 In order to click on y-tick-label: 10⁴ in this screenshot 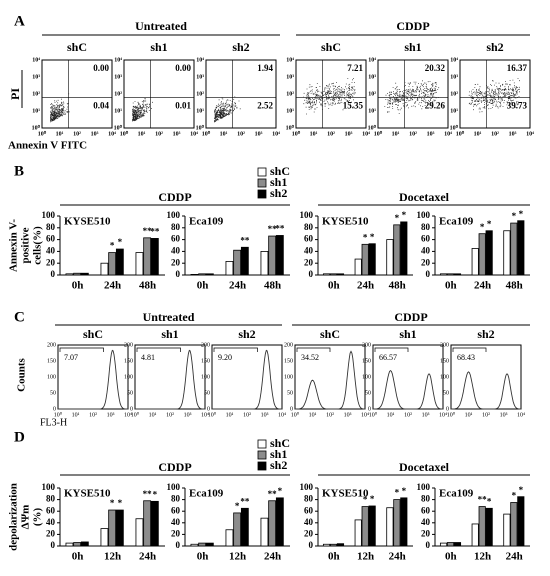, I will do `click(200, 60)`.